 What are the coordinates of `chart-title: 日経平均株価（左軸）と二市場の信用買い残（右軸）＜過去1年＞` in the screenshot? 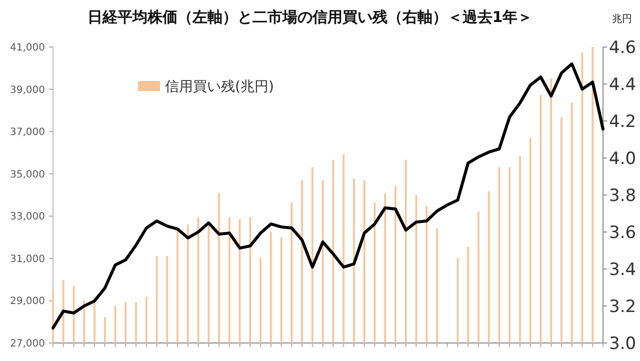 It's located at (310, 17).